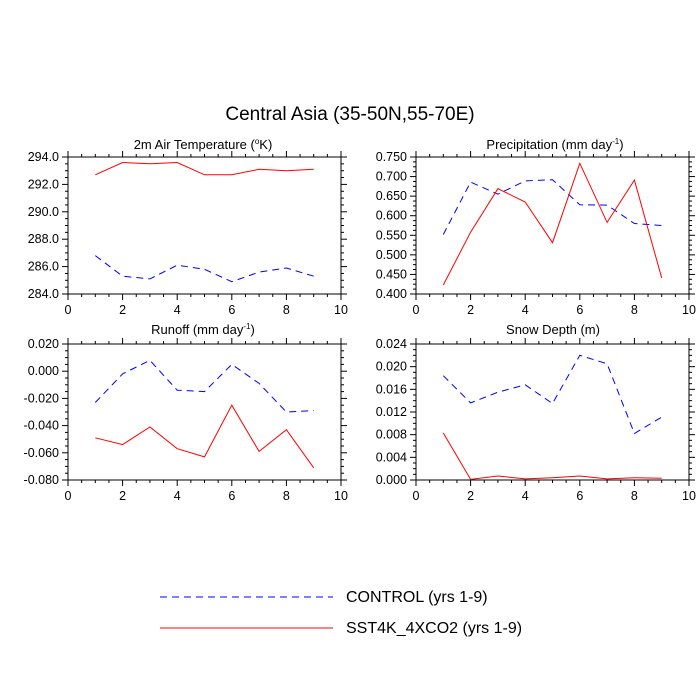  I want to click on y-tick-label: 290.0, so click(43, 212).